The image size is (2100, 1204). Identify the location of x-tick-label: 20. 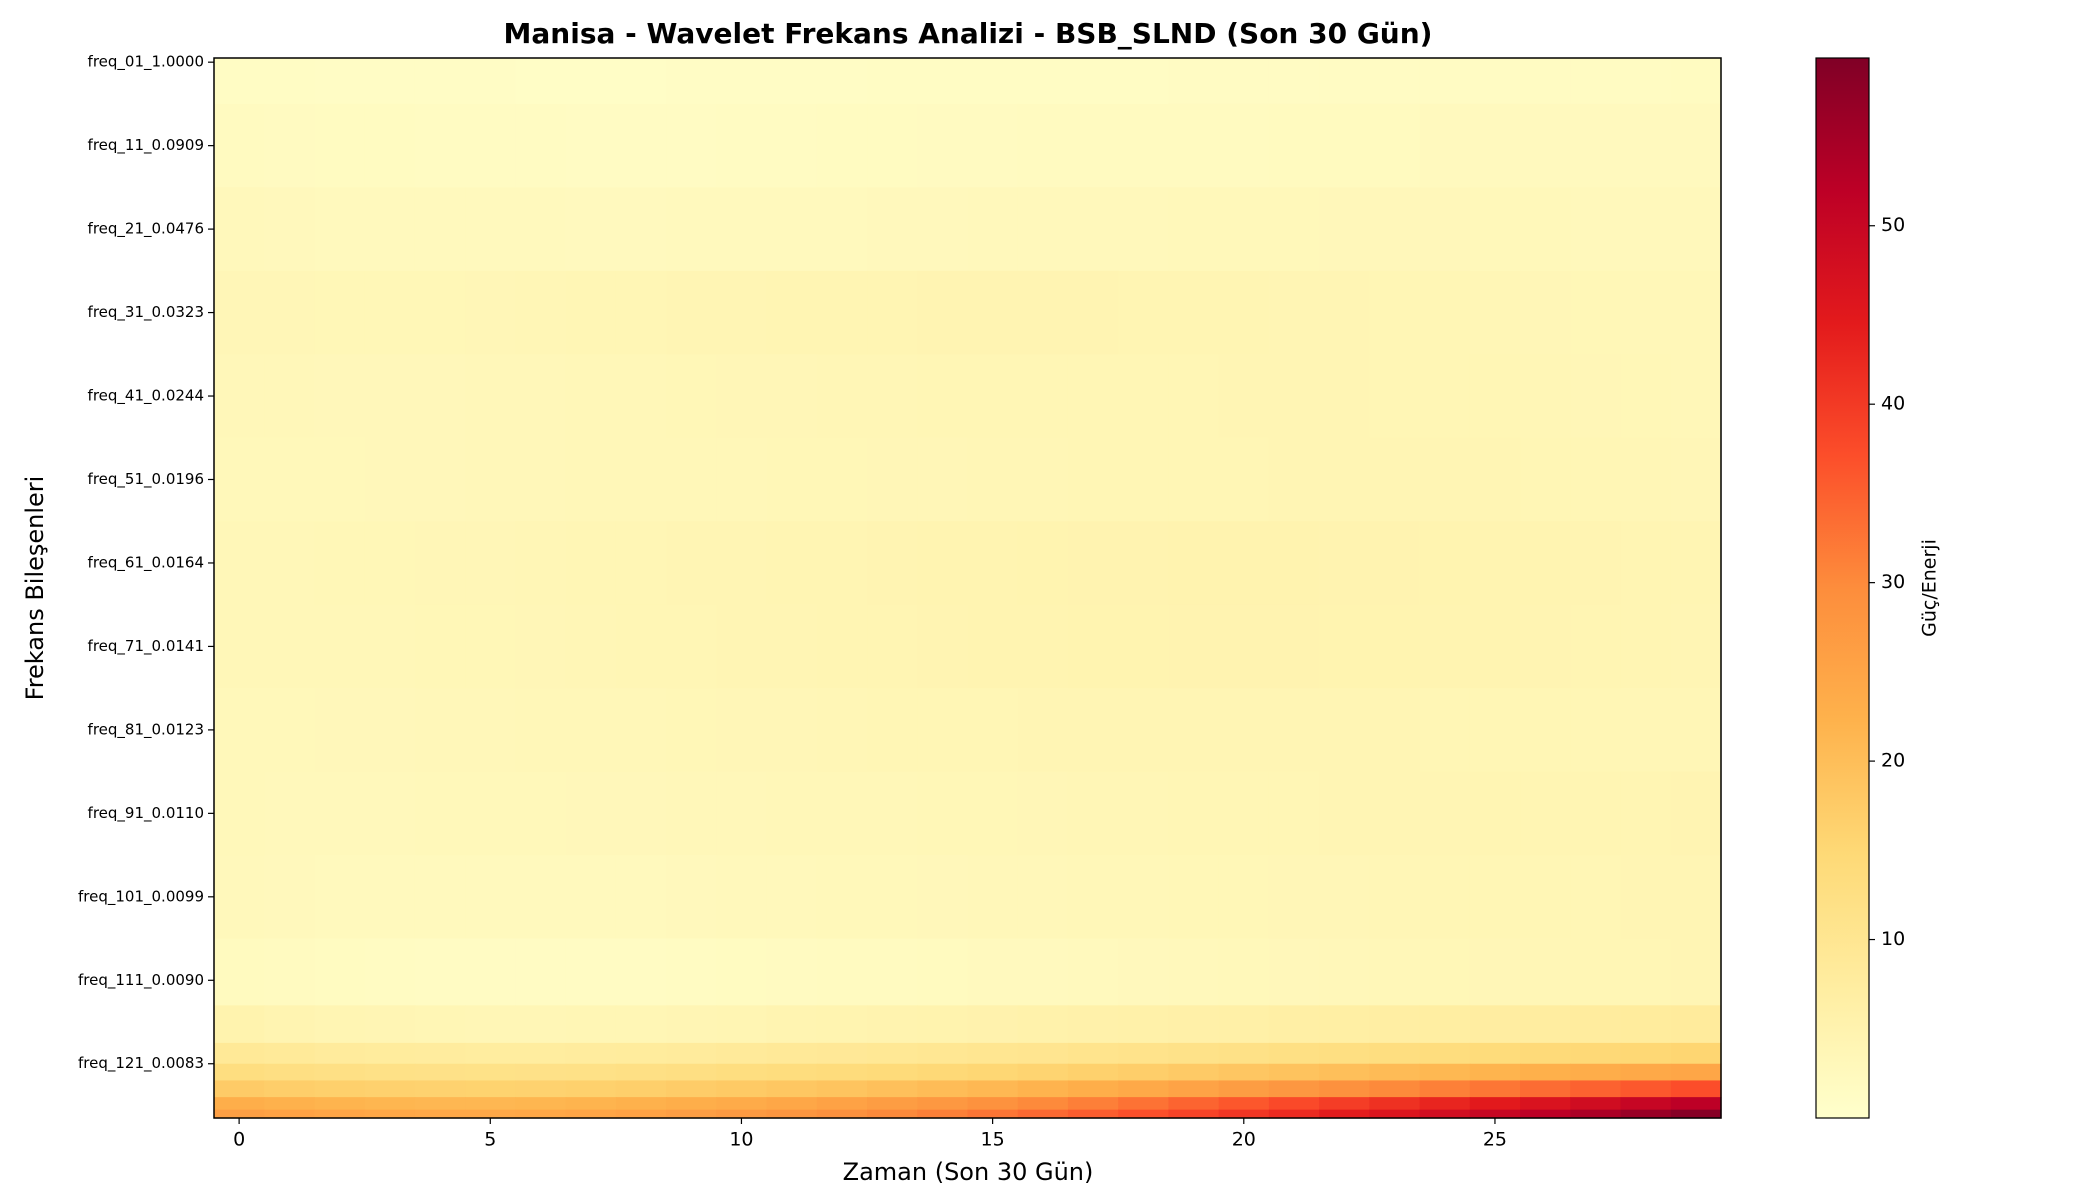
(1244, 1140).